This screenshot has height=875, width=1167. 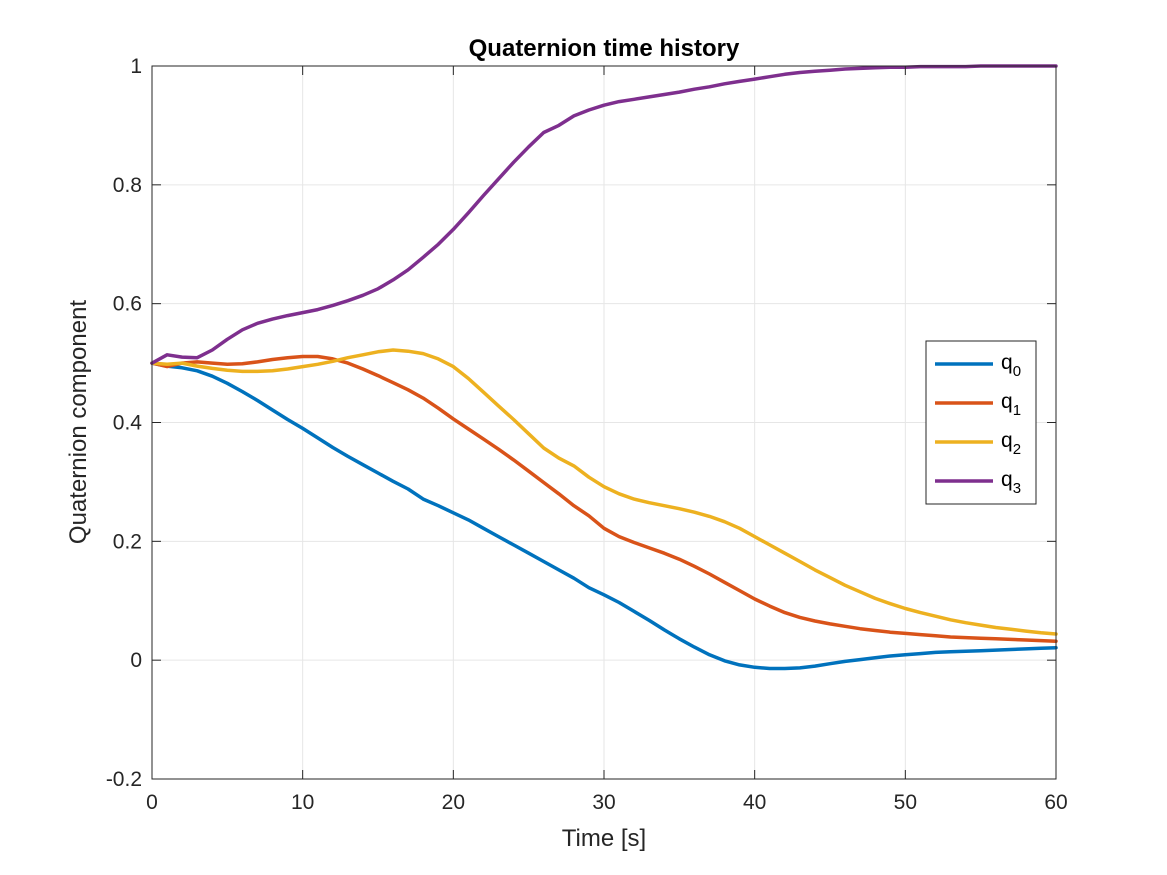 What do you see at coordinates (1011, 365) in the screenshot?
I see `legend-label-q0: q0` at bounding box center [1011, 365].